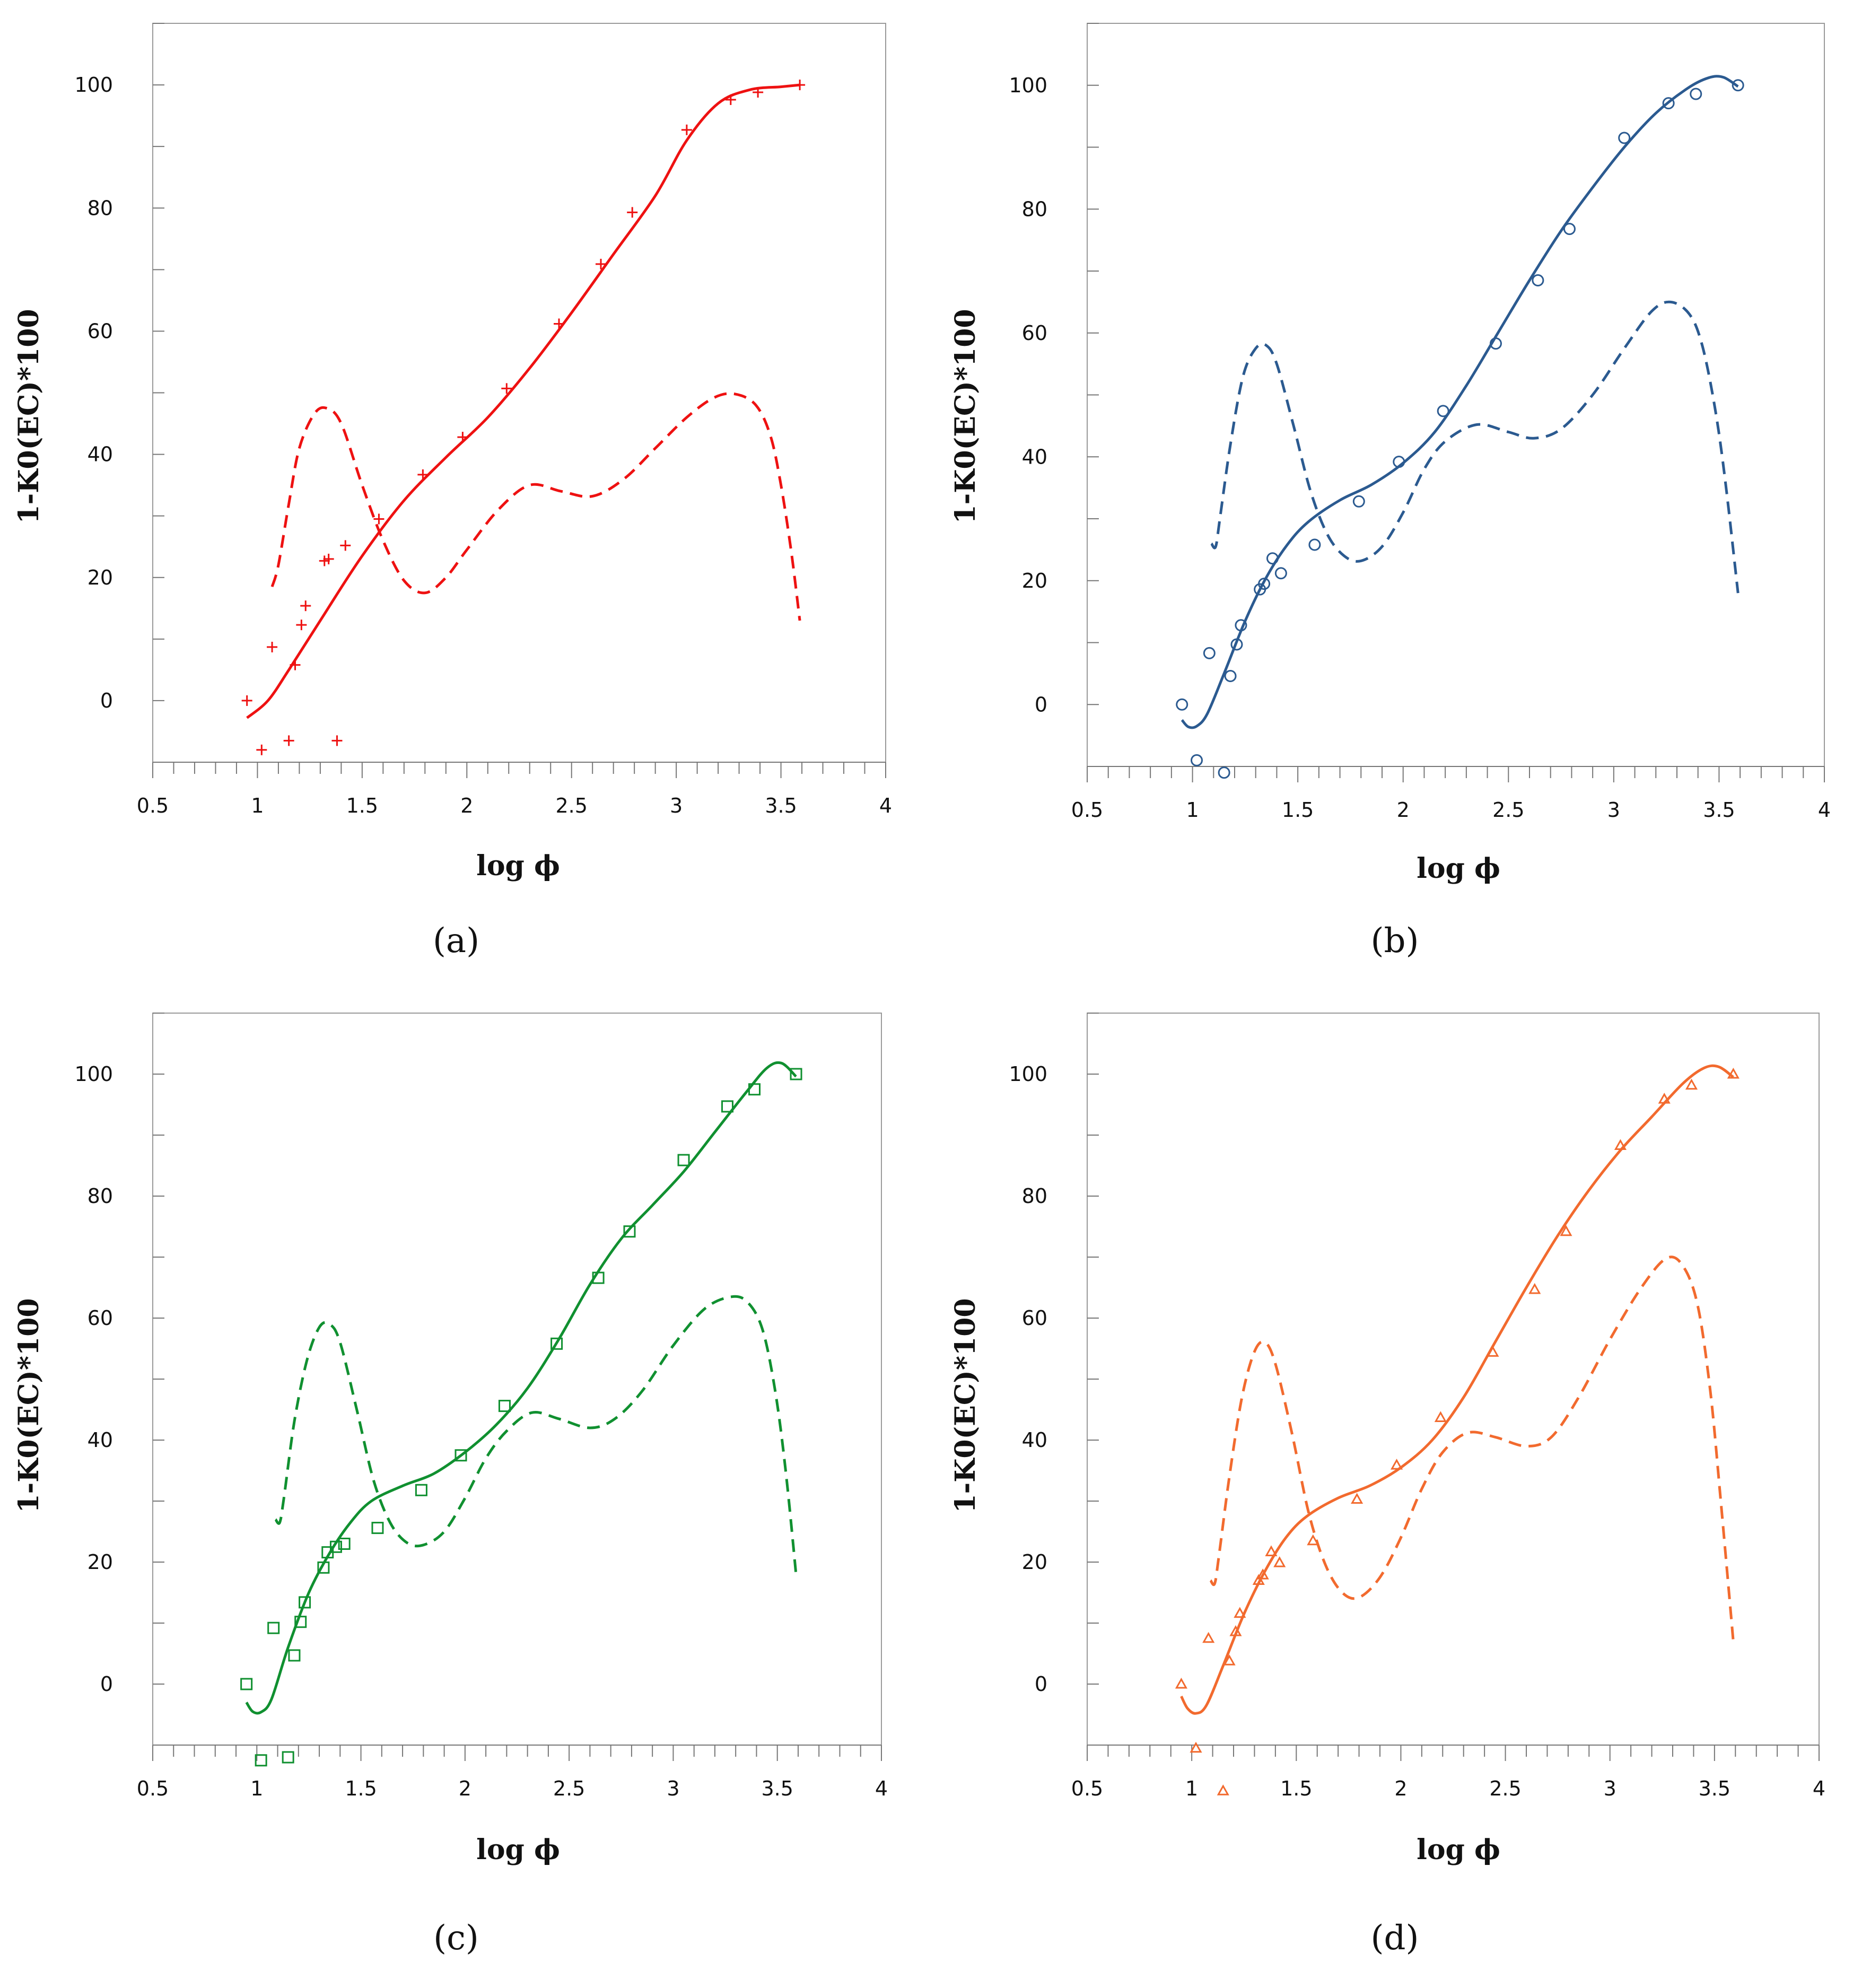 This screenshot has height=1988, width=1853. I want to click on panel-label: (c), so click(456, 1938).